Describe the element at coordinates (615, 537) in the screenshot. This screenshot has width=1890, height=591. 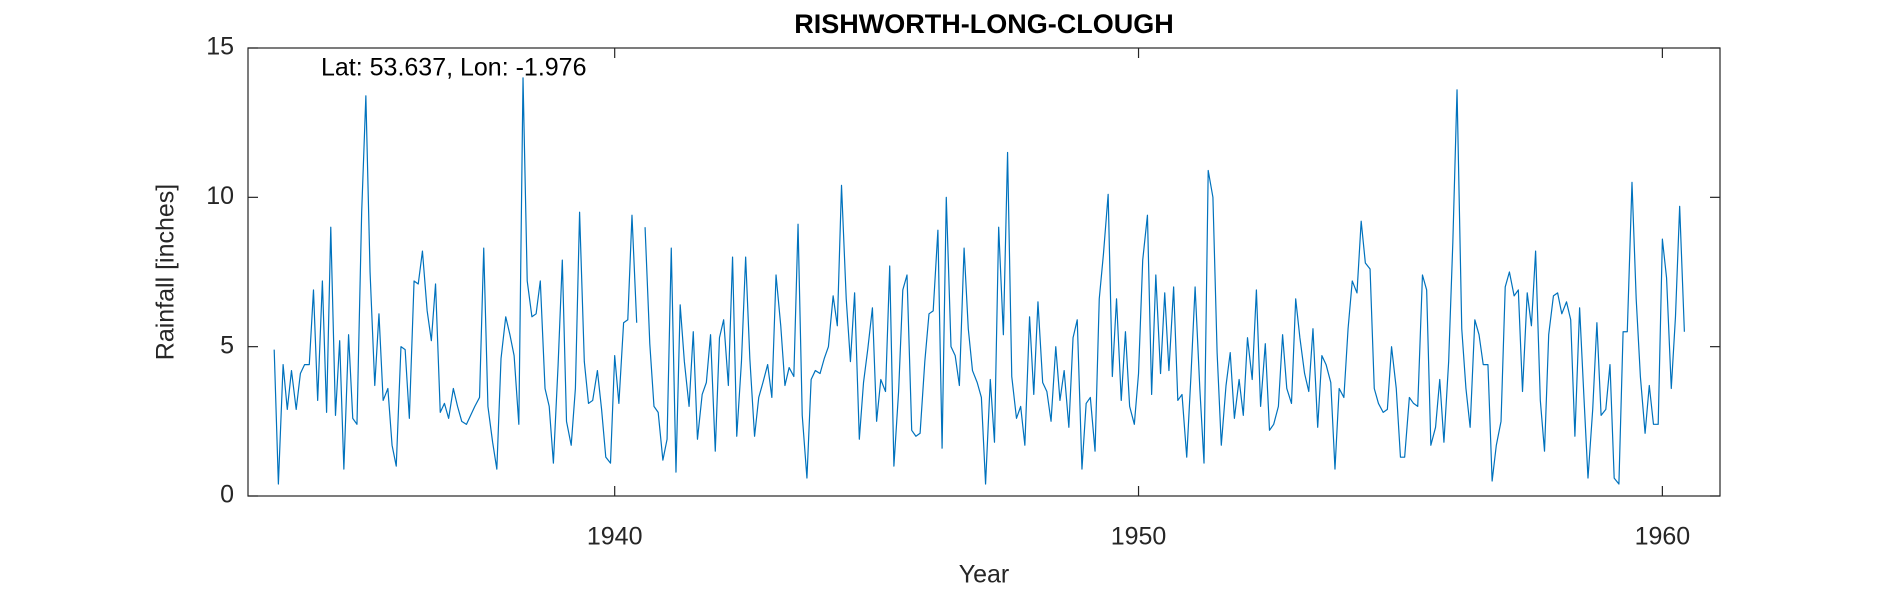
I see `x-tick-label: 1940` at that location.